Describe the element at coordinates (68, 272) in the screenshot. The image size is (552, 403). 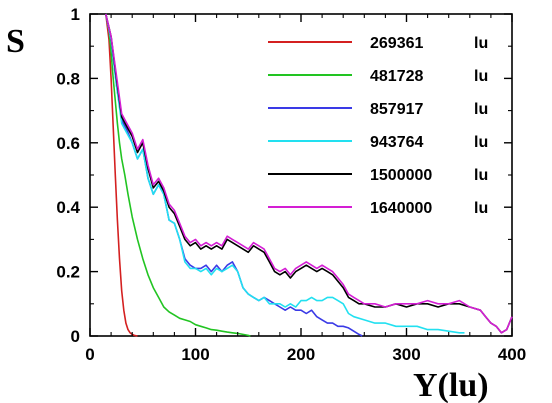
I see `y-tick-label: 0.2` at that location.